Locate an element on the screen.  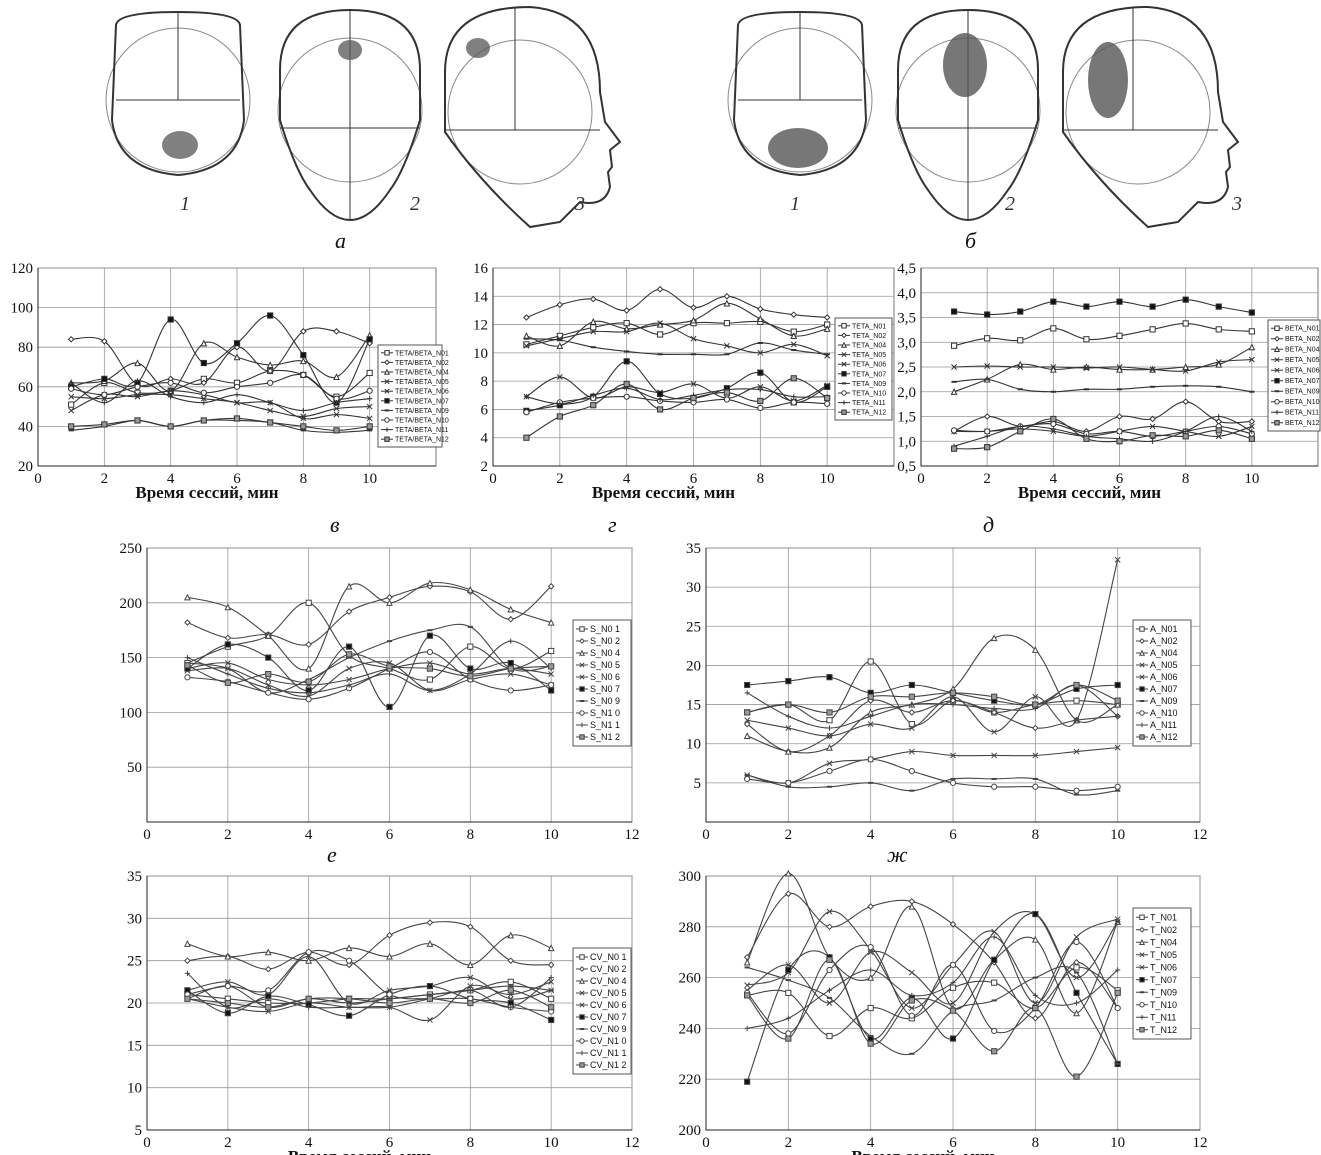
legend-label: A_N12 is located at coordinates (1164, 737).